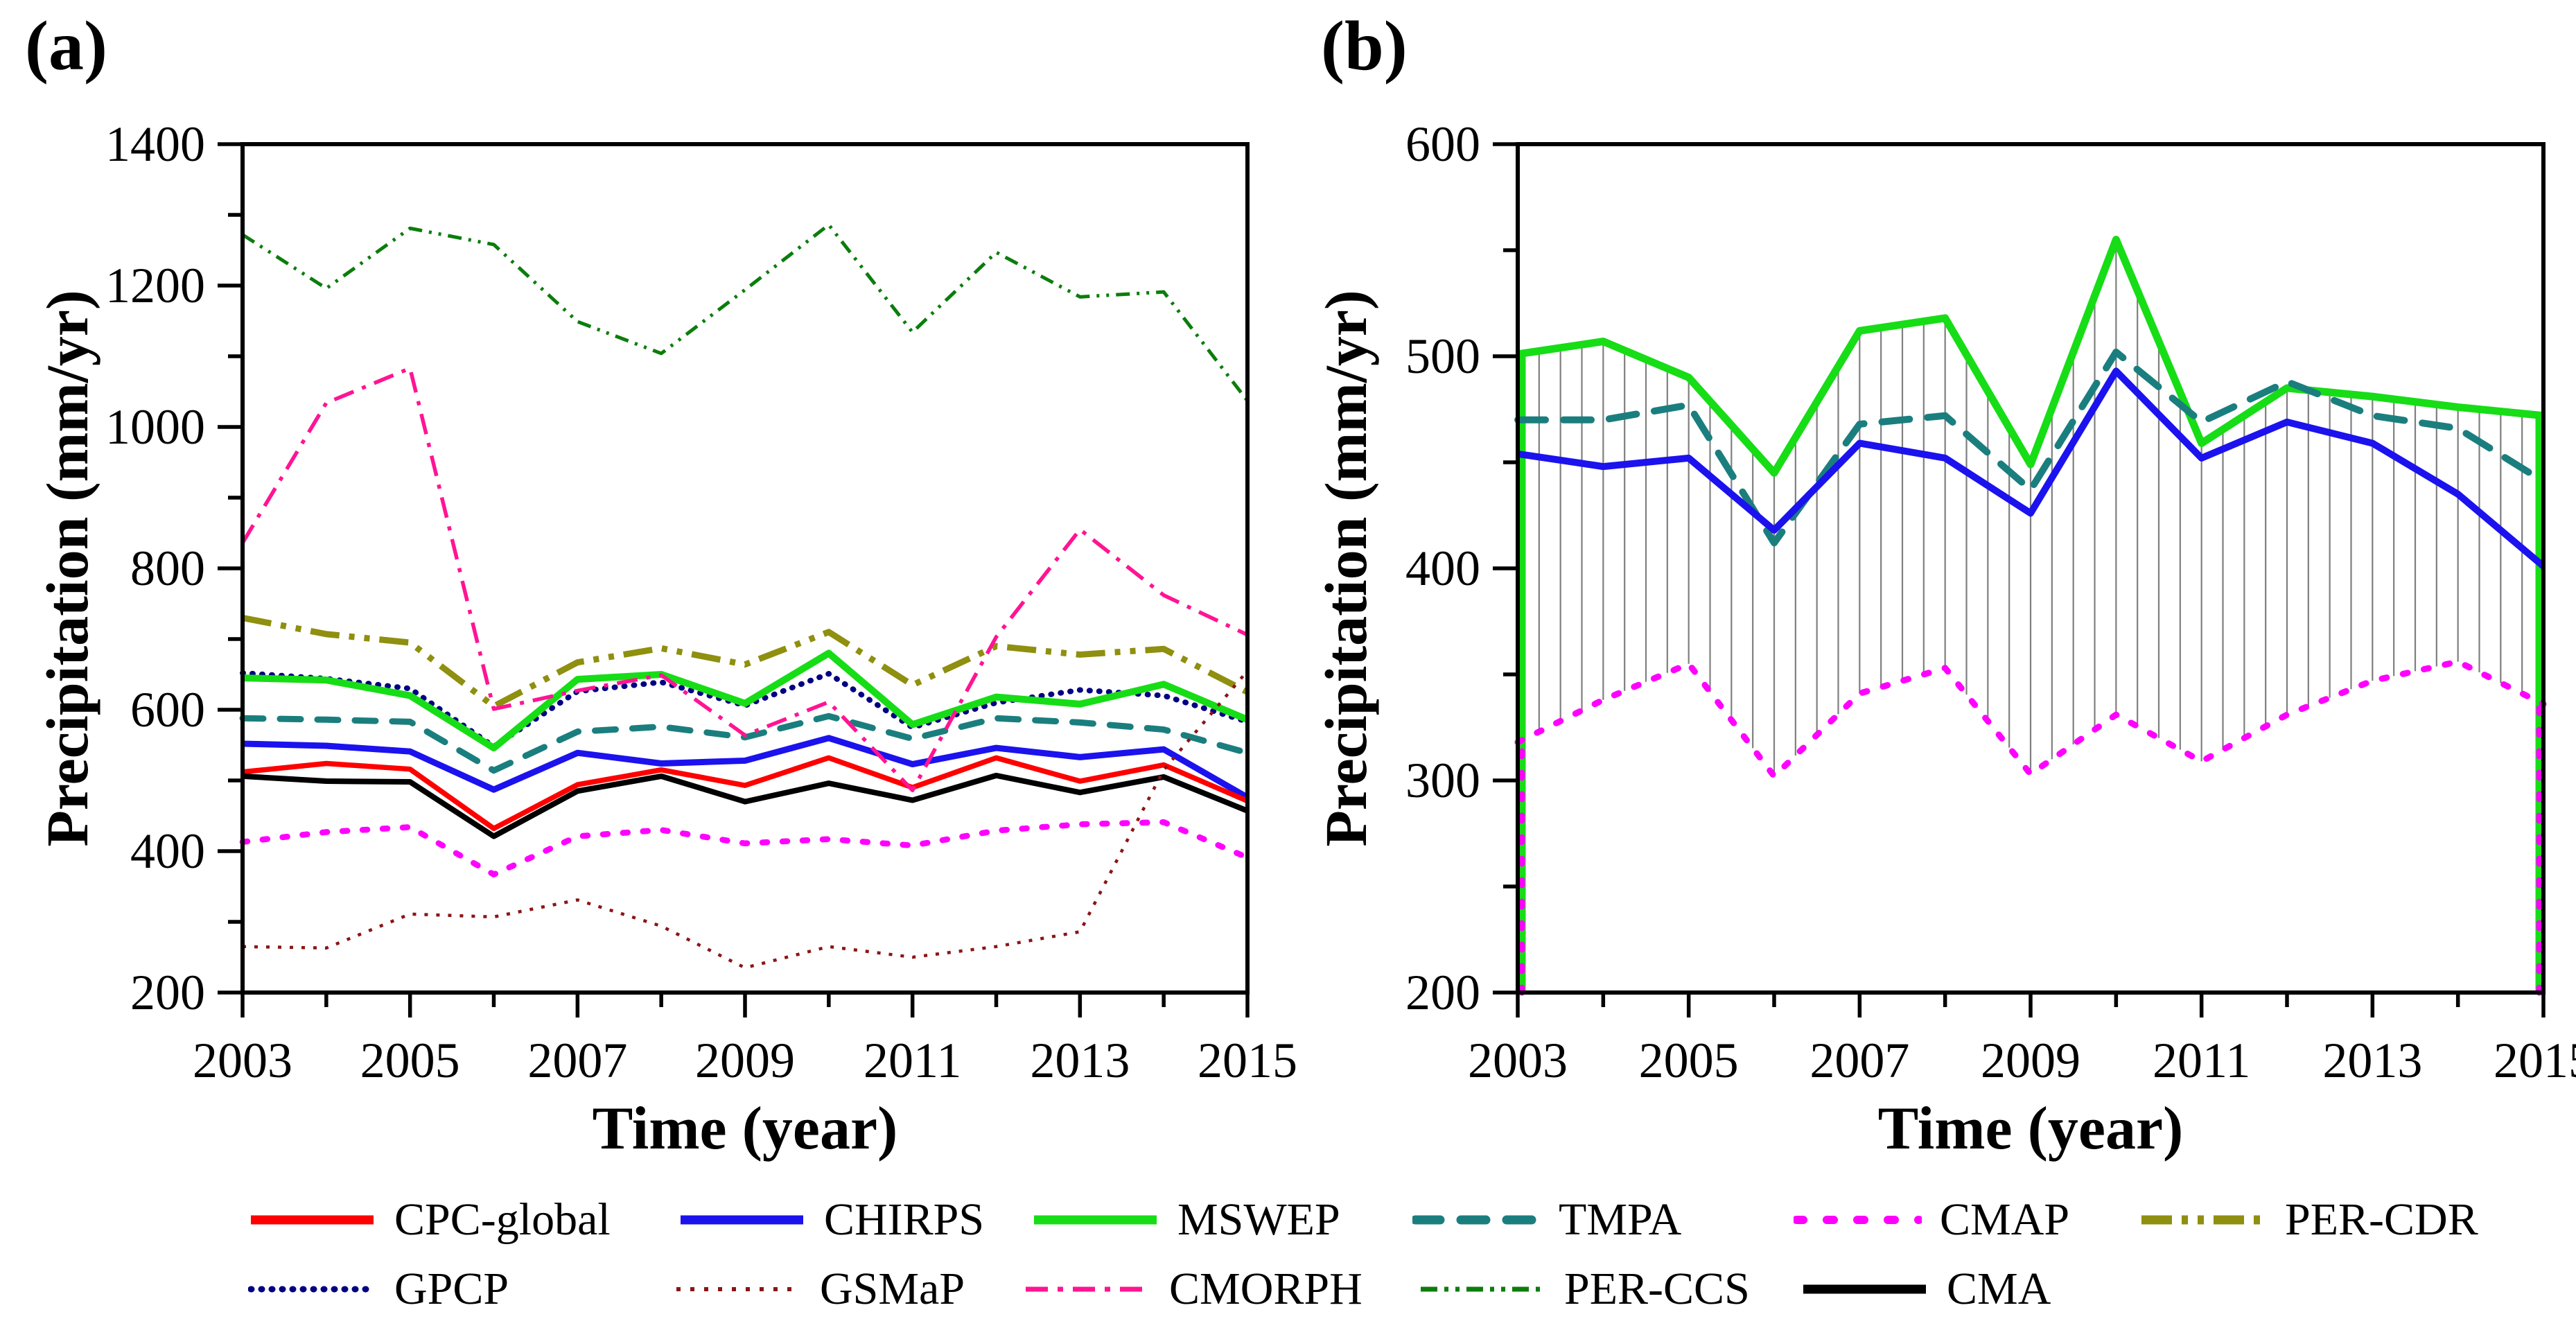 This screenshot has width=2576, height=1319. Describe the element at coordinates (155, 285) in the screenshot. I see `y-tick-label: 1200` at that location.